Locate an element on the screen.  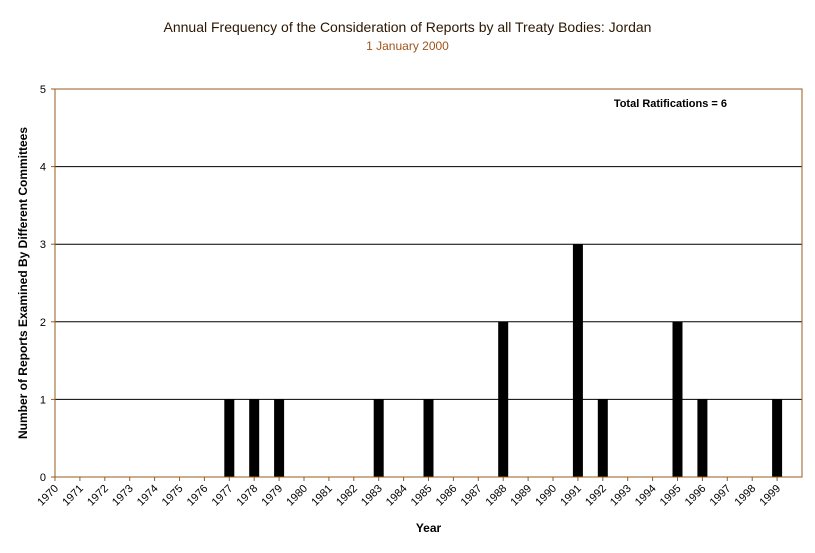
y-tick-label: 1 is located at coordinates (43, 400).